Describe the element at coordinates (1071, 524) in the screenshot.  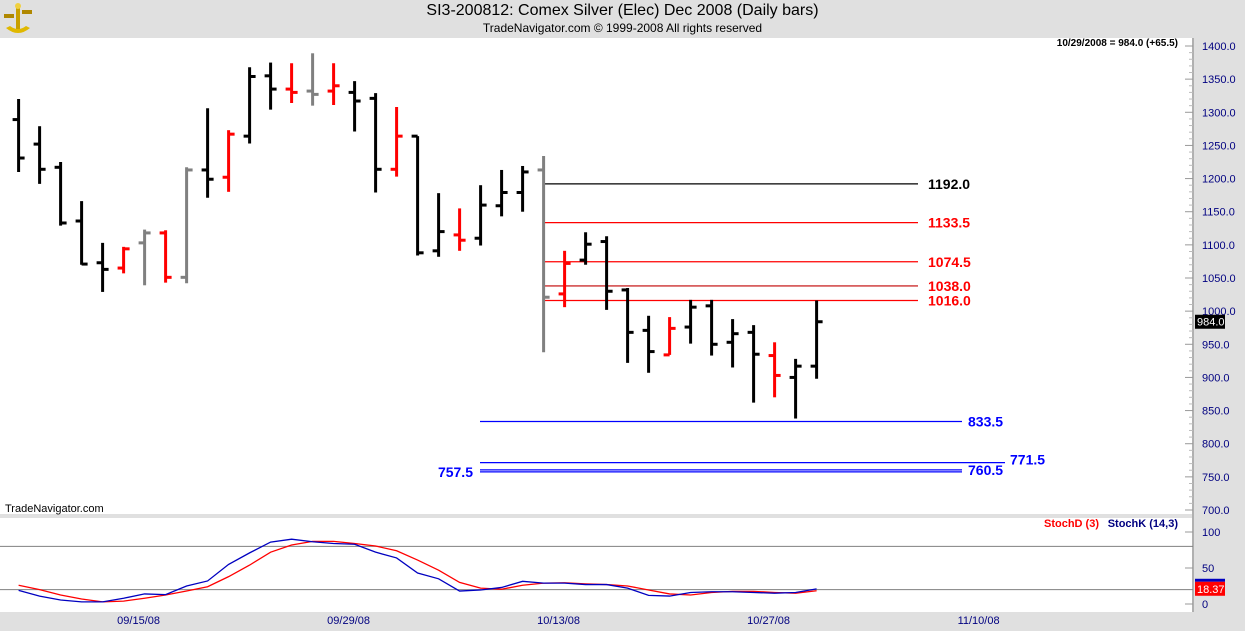
I see `legend-stochd: StochD (3)` at that location.